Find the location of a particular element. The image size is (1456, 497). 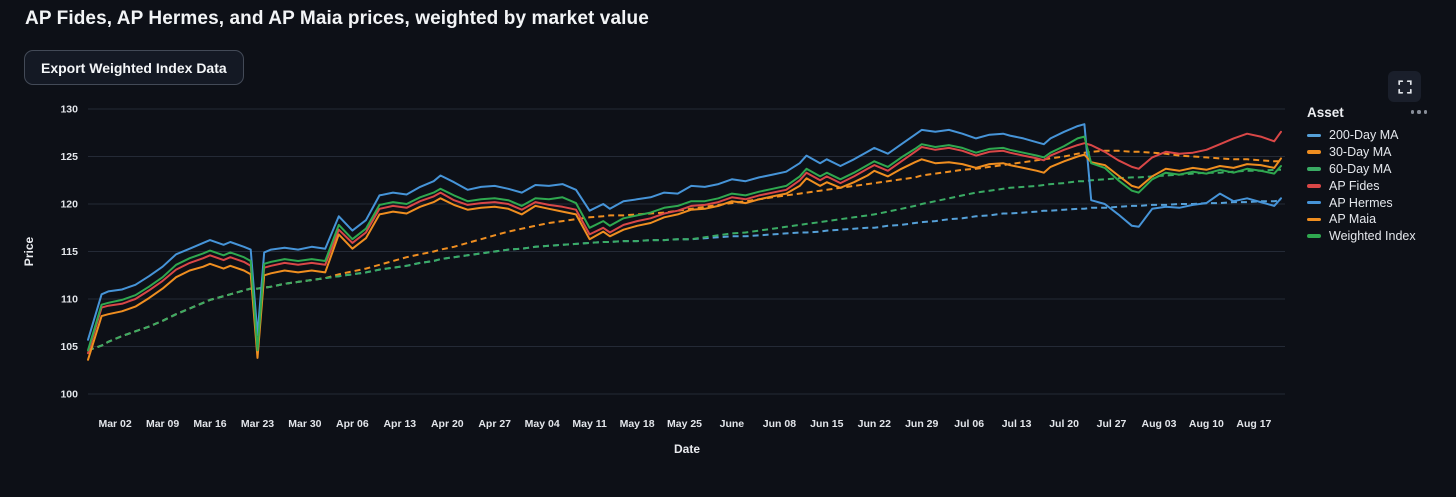

svg-text: 120 is located at coordinates (69, 205).